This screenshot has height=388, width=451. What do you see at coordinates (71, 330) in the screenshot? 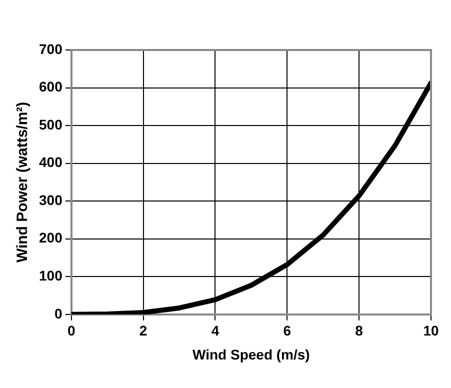
I see `x-tick-label: 0` at bounding box center [71, 330].